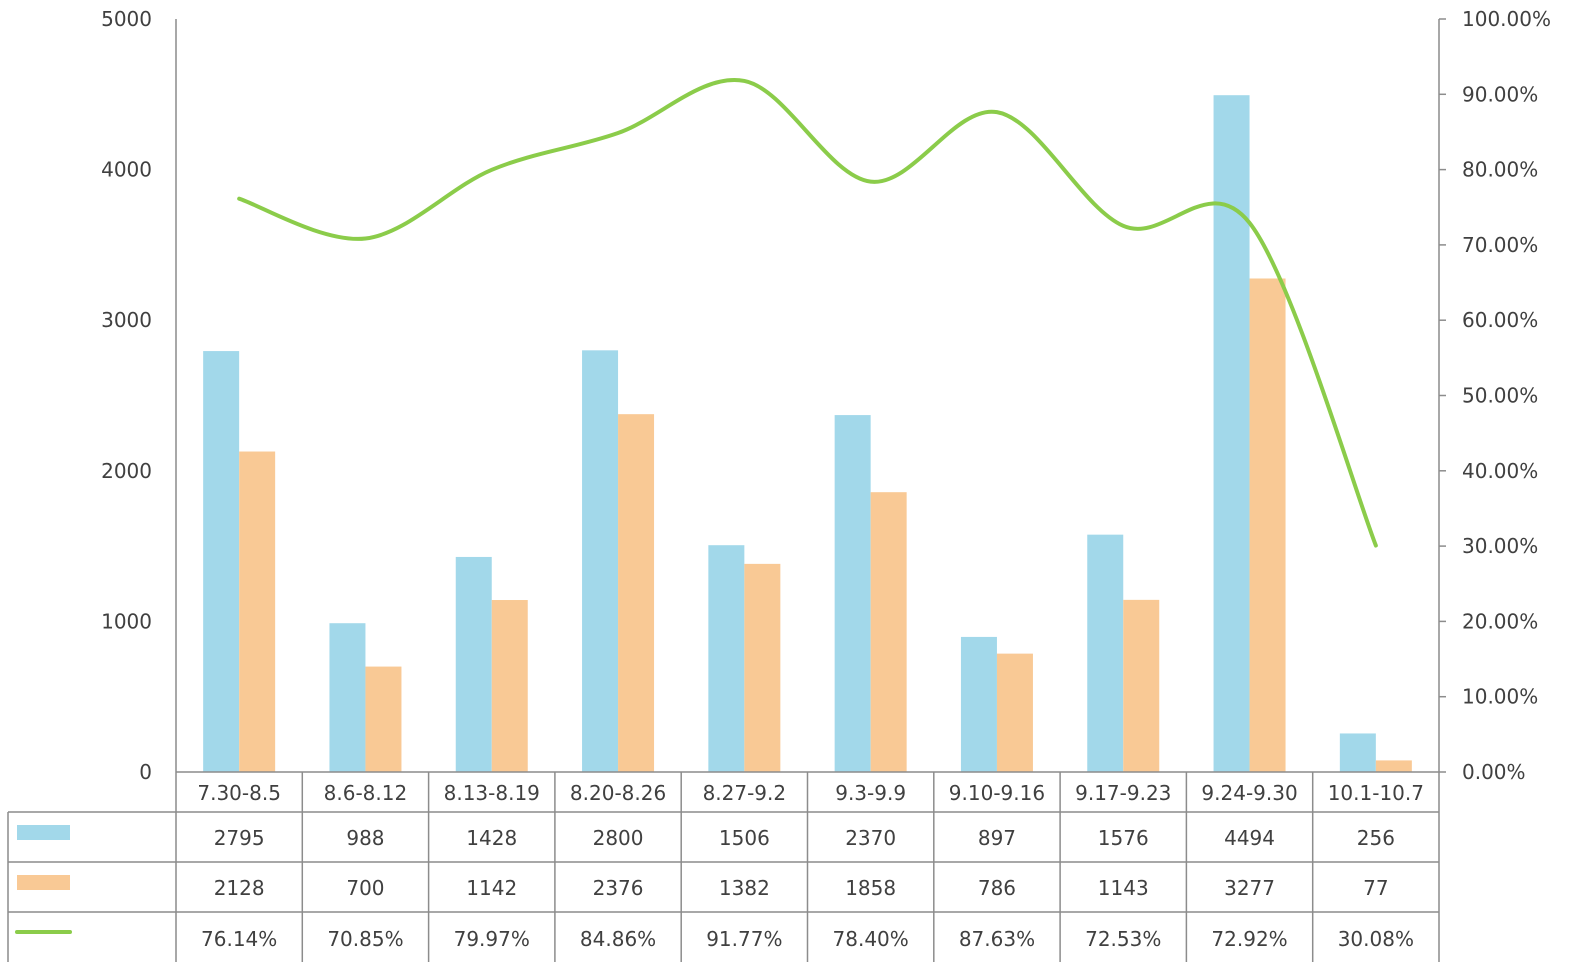 The image size is (1572, 962). What do you see at coordinates (618, 838) in the screenshot?
I see `table-cell-series1: 2800` at bounding box center [618, 838].